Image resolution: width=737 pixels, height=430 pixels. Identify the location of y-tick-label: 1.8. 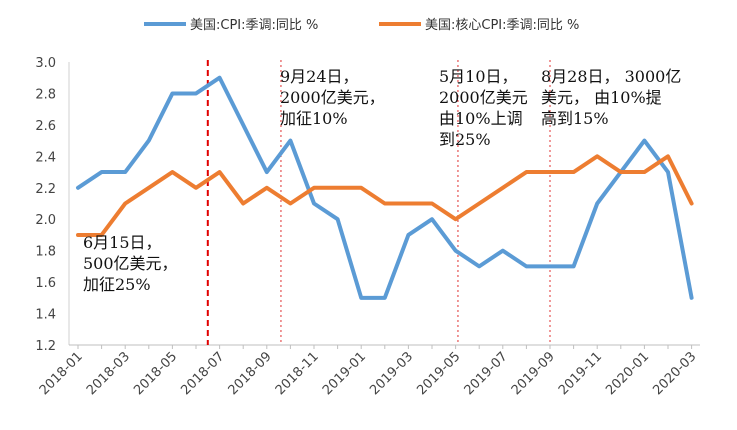
(45, 252).